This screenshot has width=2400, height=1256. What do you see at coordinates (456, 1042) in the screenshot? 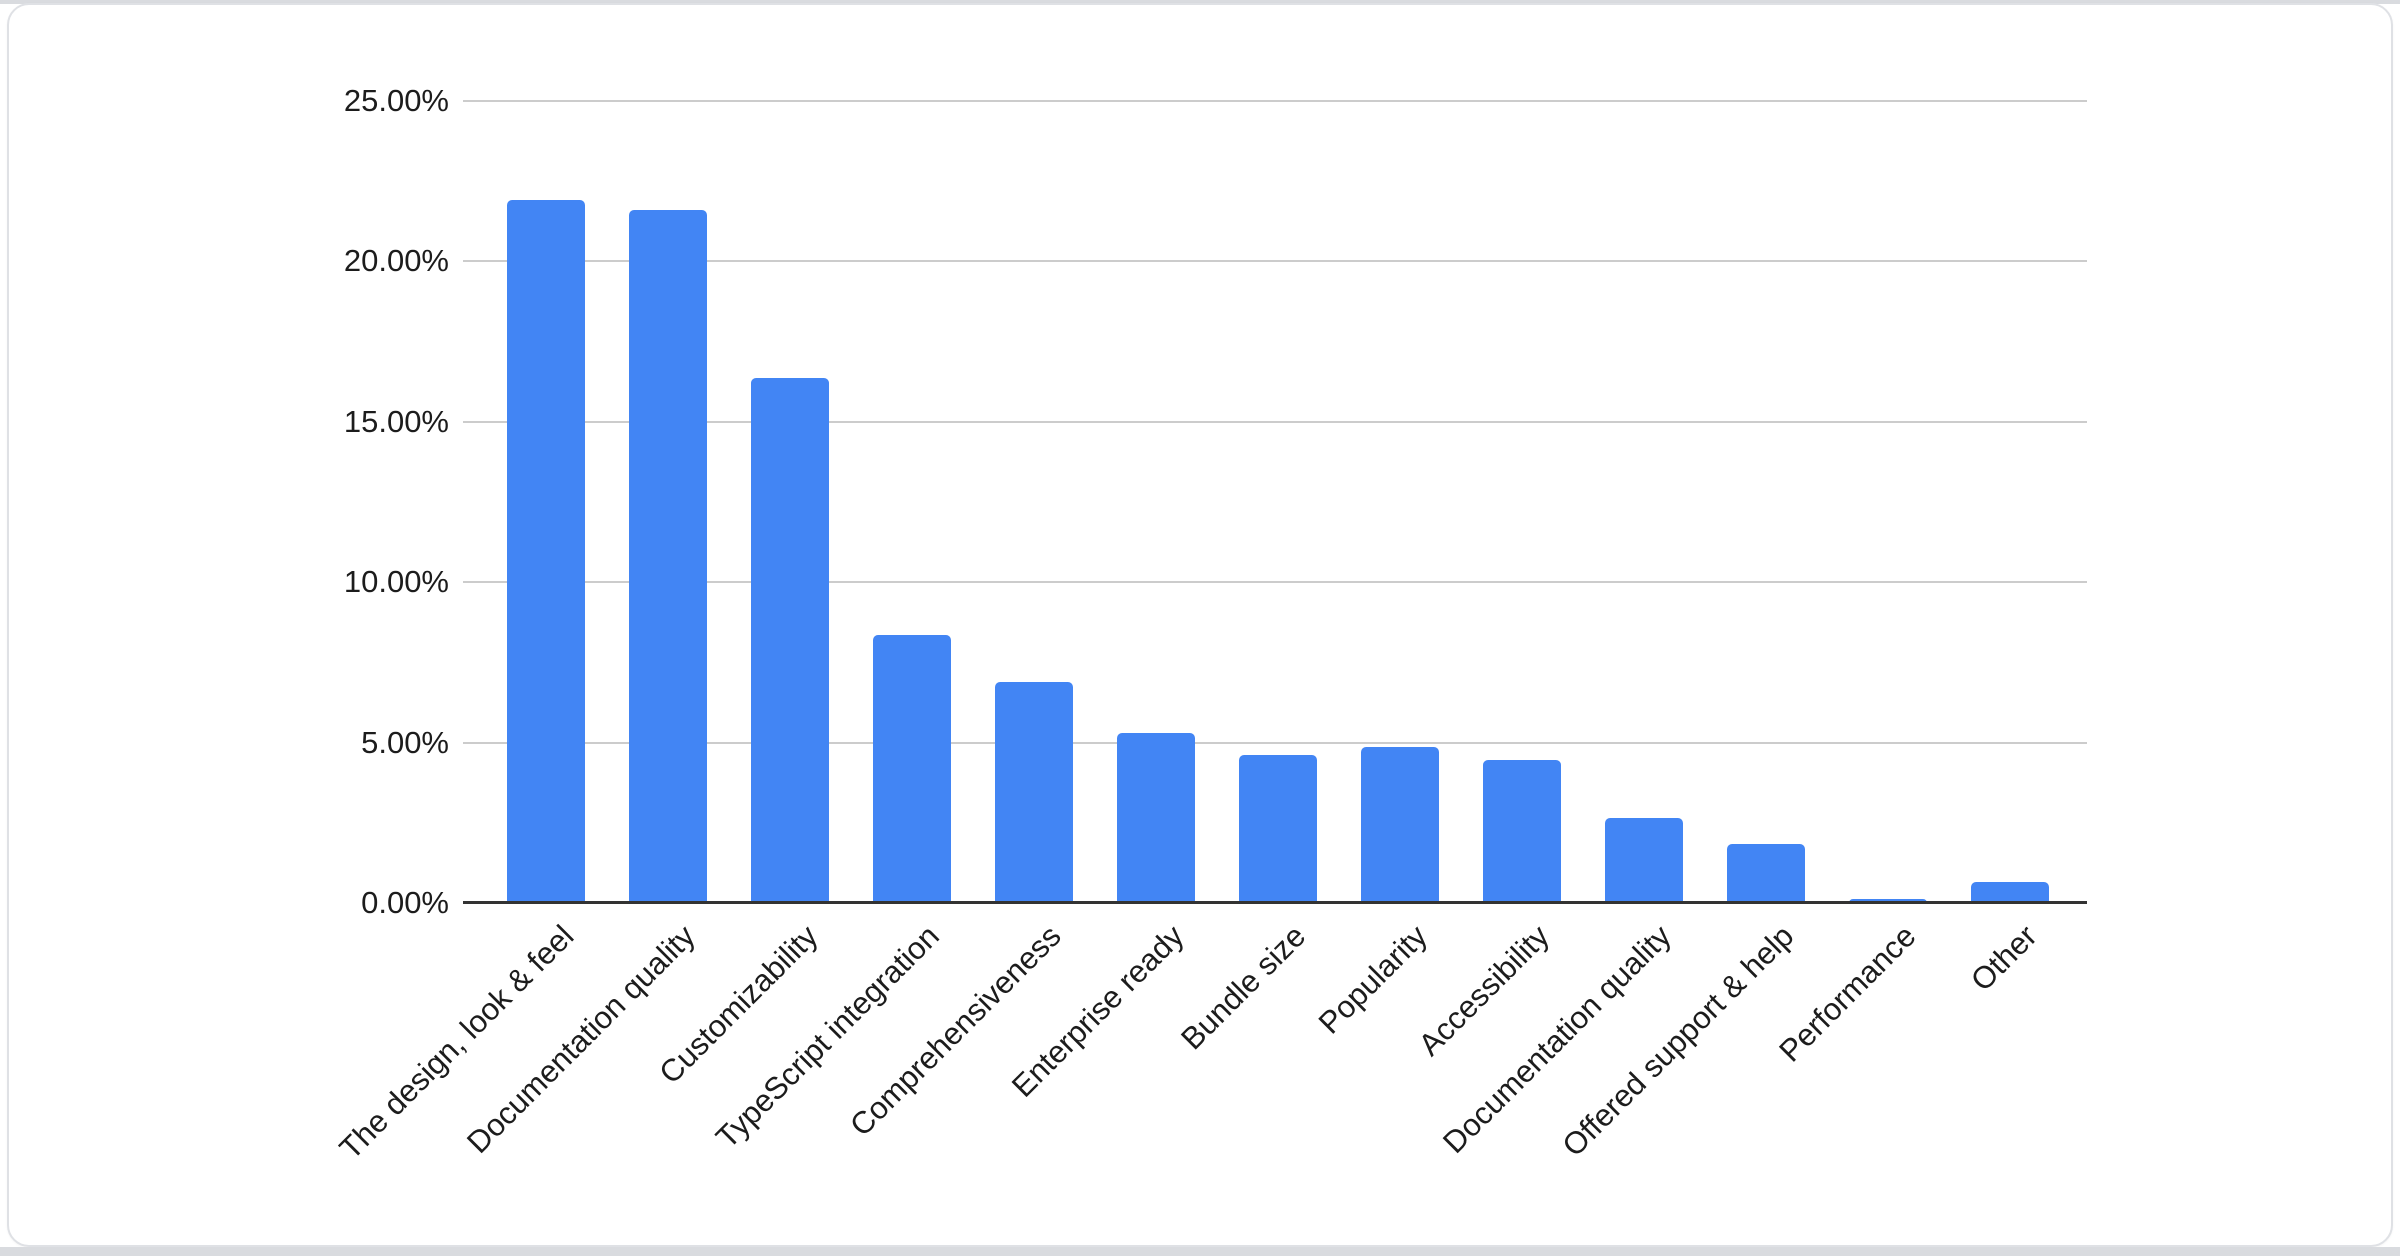
I see `x-axis-category-label: The design, look & feel` at bounding box center [456, 1042].